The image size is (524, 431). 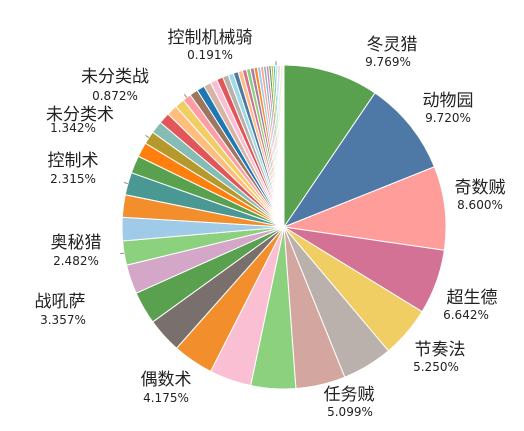 What do you see at coordinates (115, 96) in the screenshot?
I see `slice-percent-label: 0.872%` at bounding box center [115, 96].